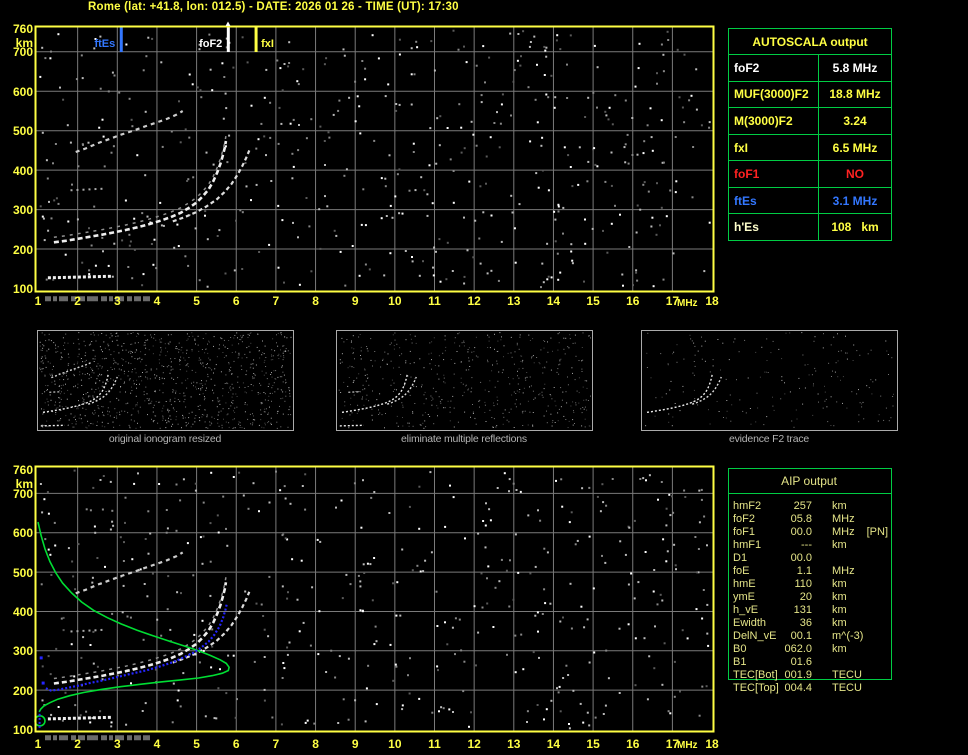 This screenshot has height=755, width=968. Describe the element at coordinates (593, 744) in the screenshot. I see `x-tick-label: 15` at that location.